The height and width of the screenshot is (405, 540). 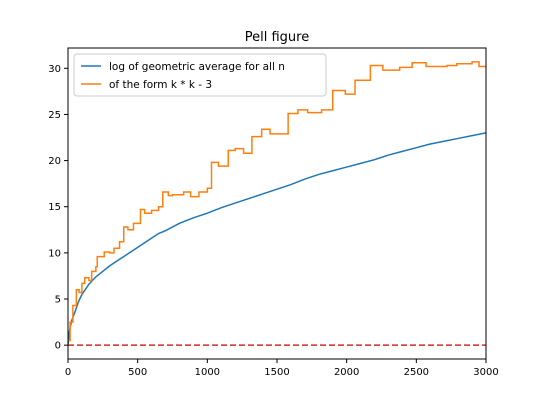 I want to click on x-tick-label: 1500, so click(x=276, y=372).